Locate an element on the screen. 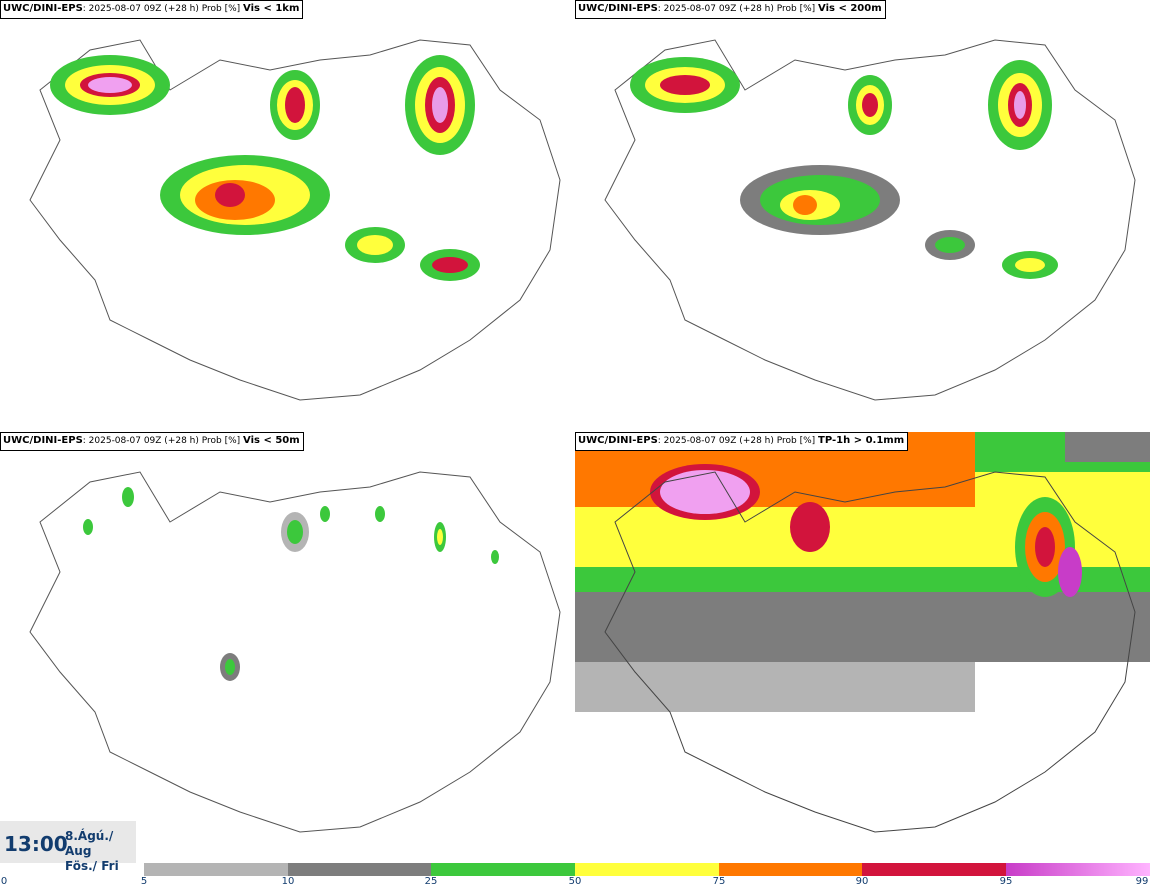 Image resolution: width=1150 pixels, height=891 pixels. valid-date-line1: 8.Ágú./ Aug is located at coordinates (89, 843).